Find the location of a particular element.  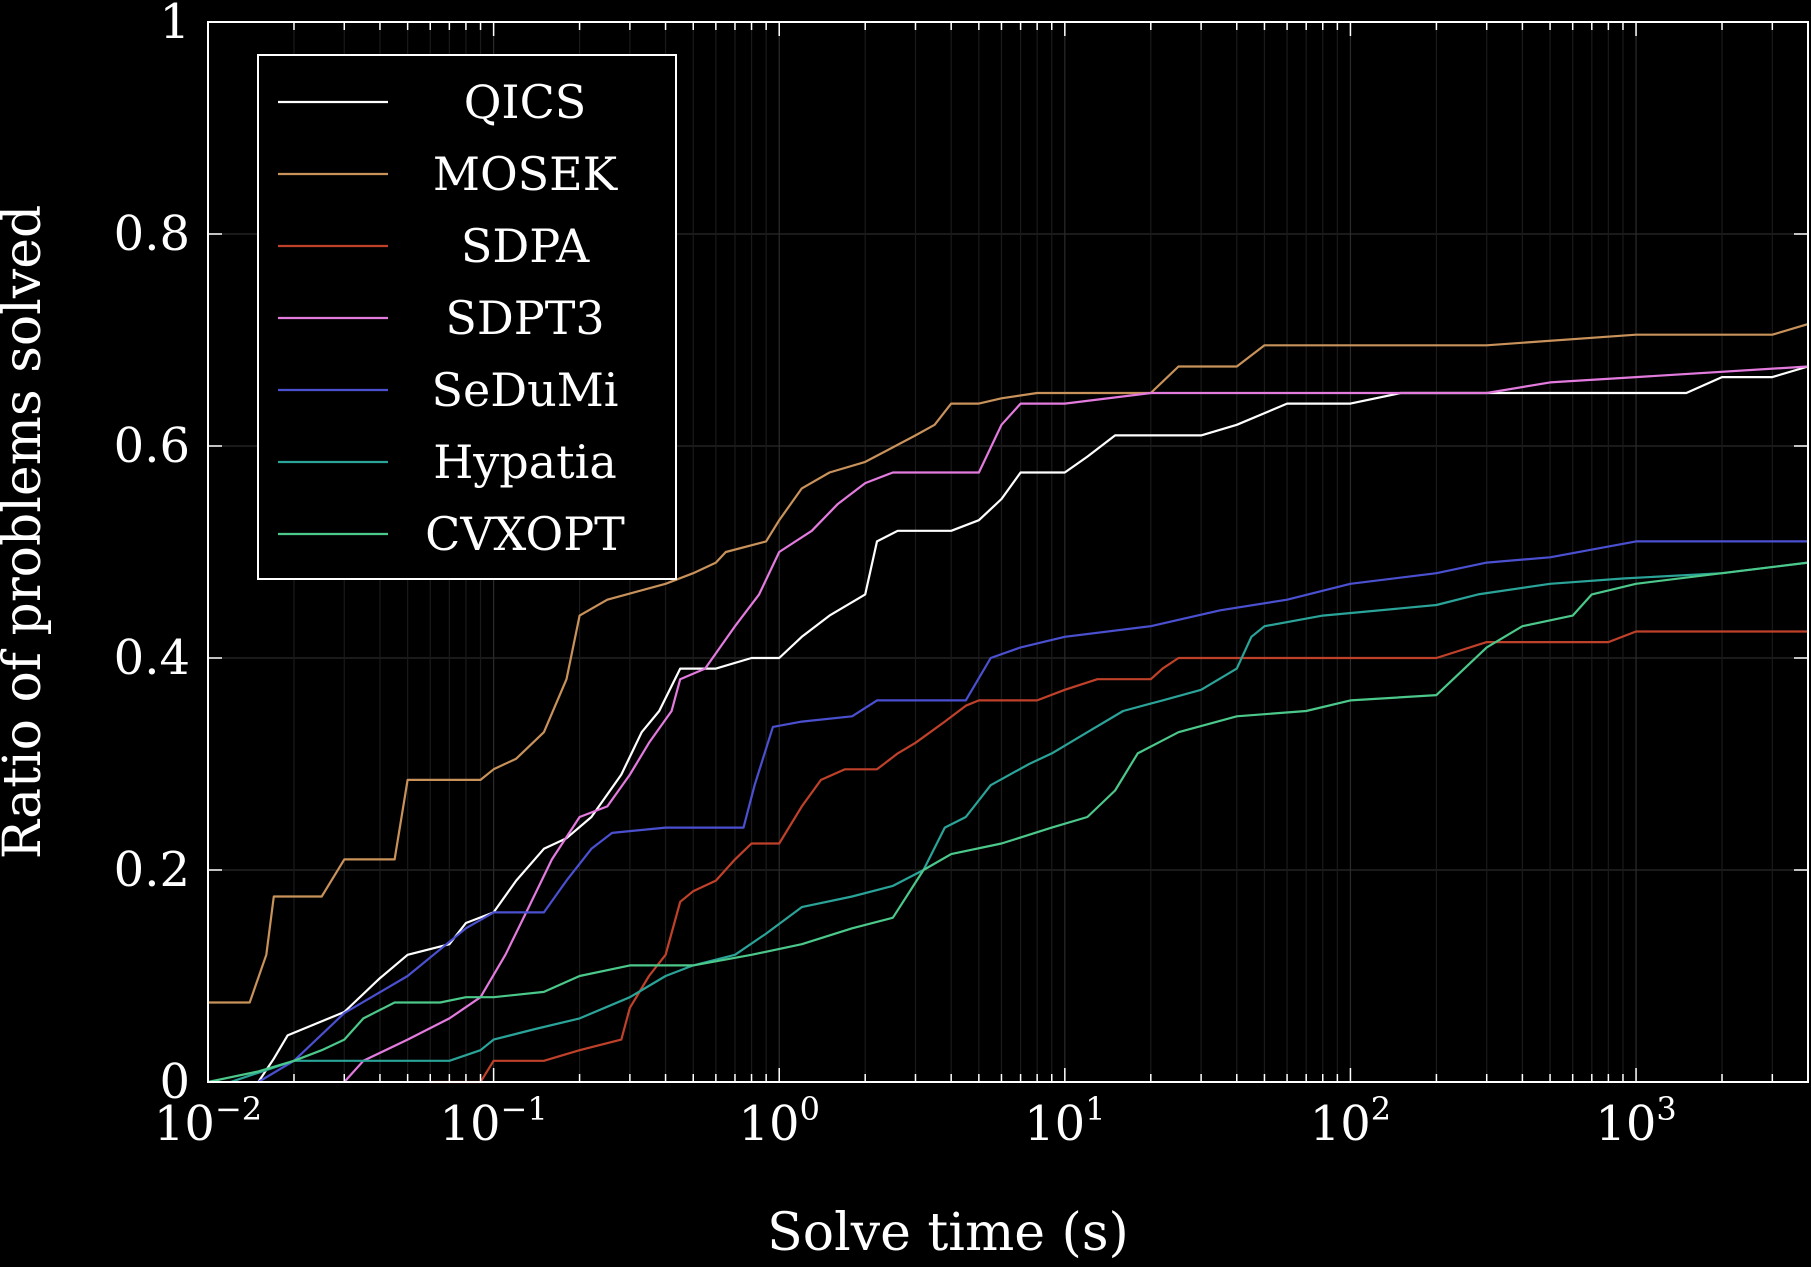

legend: QICS MOSEK SDPA SDPT3 SeDuMi Hypatia CVXOPT is located at coordinates (467, 317).